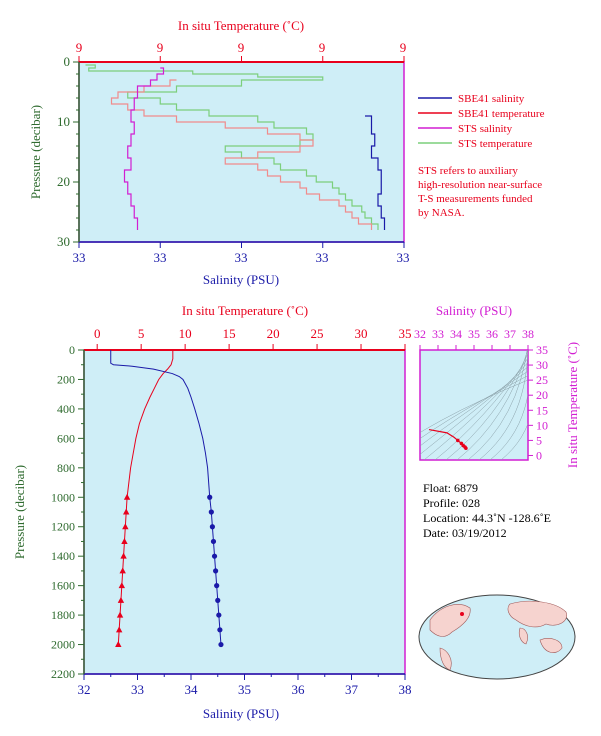 Image resolution: width=601 pixels, height=736 pixels. Describe the element at coordinates (510, 334) in the screenshot. I see `ts-top-tick-label: 37` at that location.